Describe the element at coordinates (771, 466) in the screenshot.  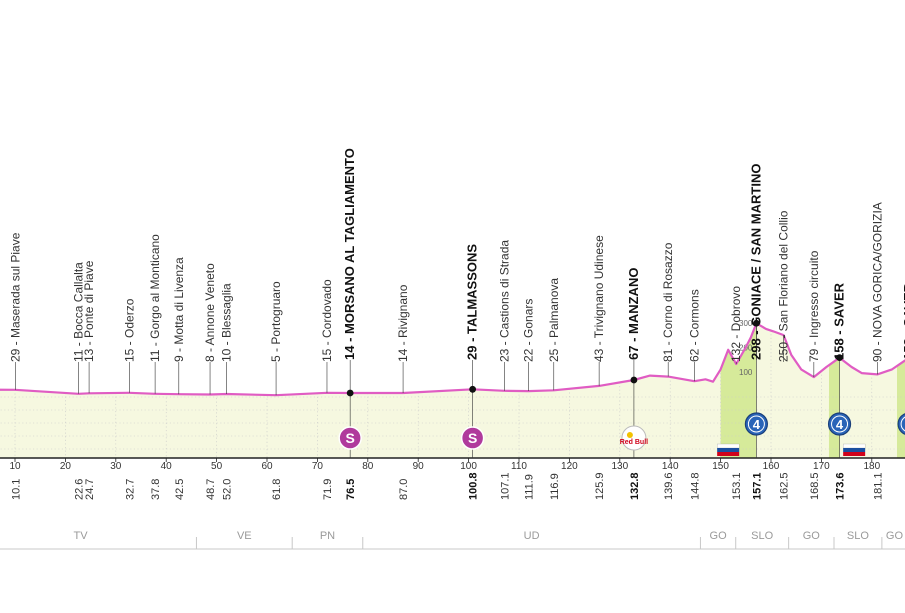
I see `x-tick-label: 160` at that location.